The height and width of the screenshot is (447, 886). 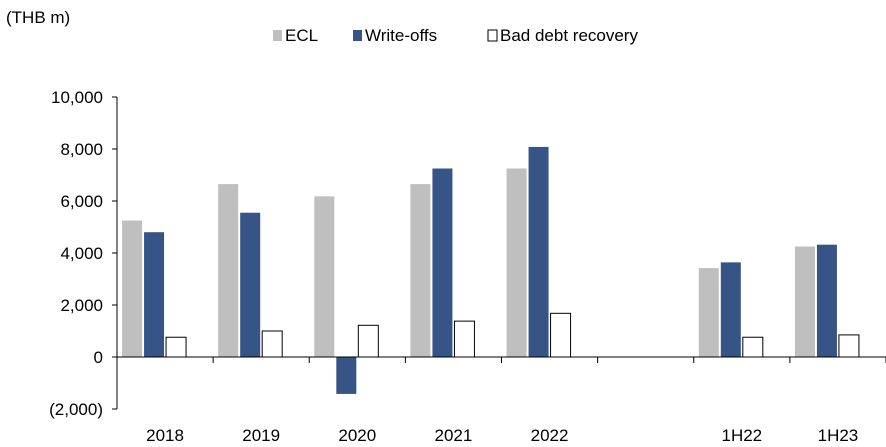 I want to click on legend-label: Write-offs, so click(x=401, y=35).